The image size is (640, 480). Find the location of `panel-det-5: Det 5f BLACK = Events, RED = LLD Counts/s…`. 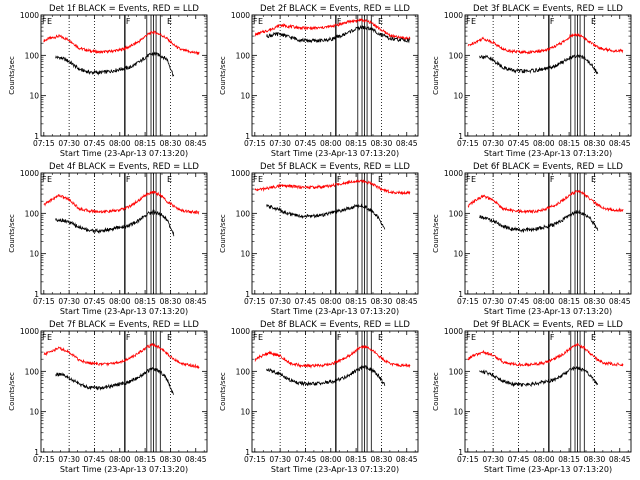

panel-det-5: Det 5f BLACK = Events, RED = LLD Counts/s… is located at coordinates (319, 239).